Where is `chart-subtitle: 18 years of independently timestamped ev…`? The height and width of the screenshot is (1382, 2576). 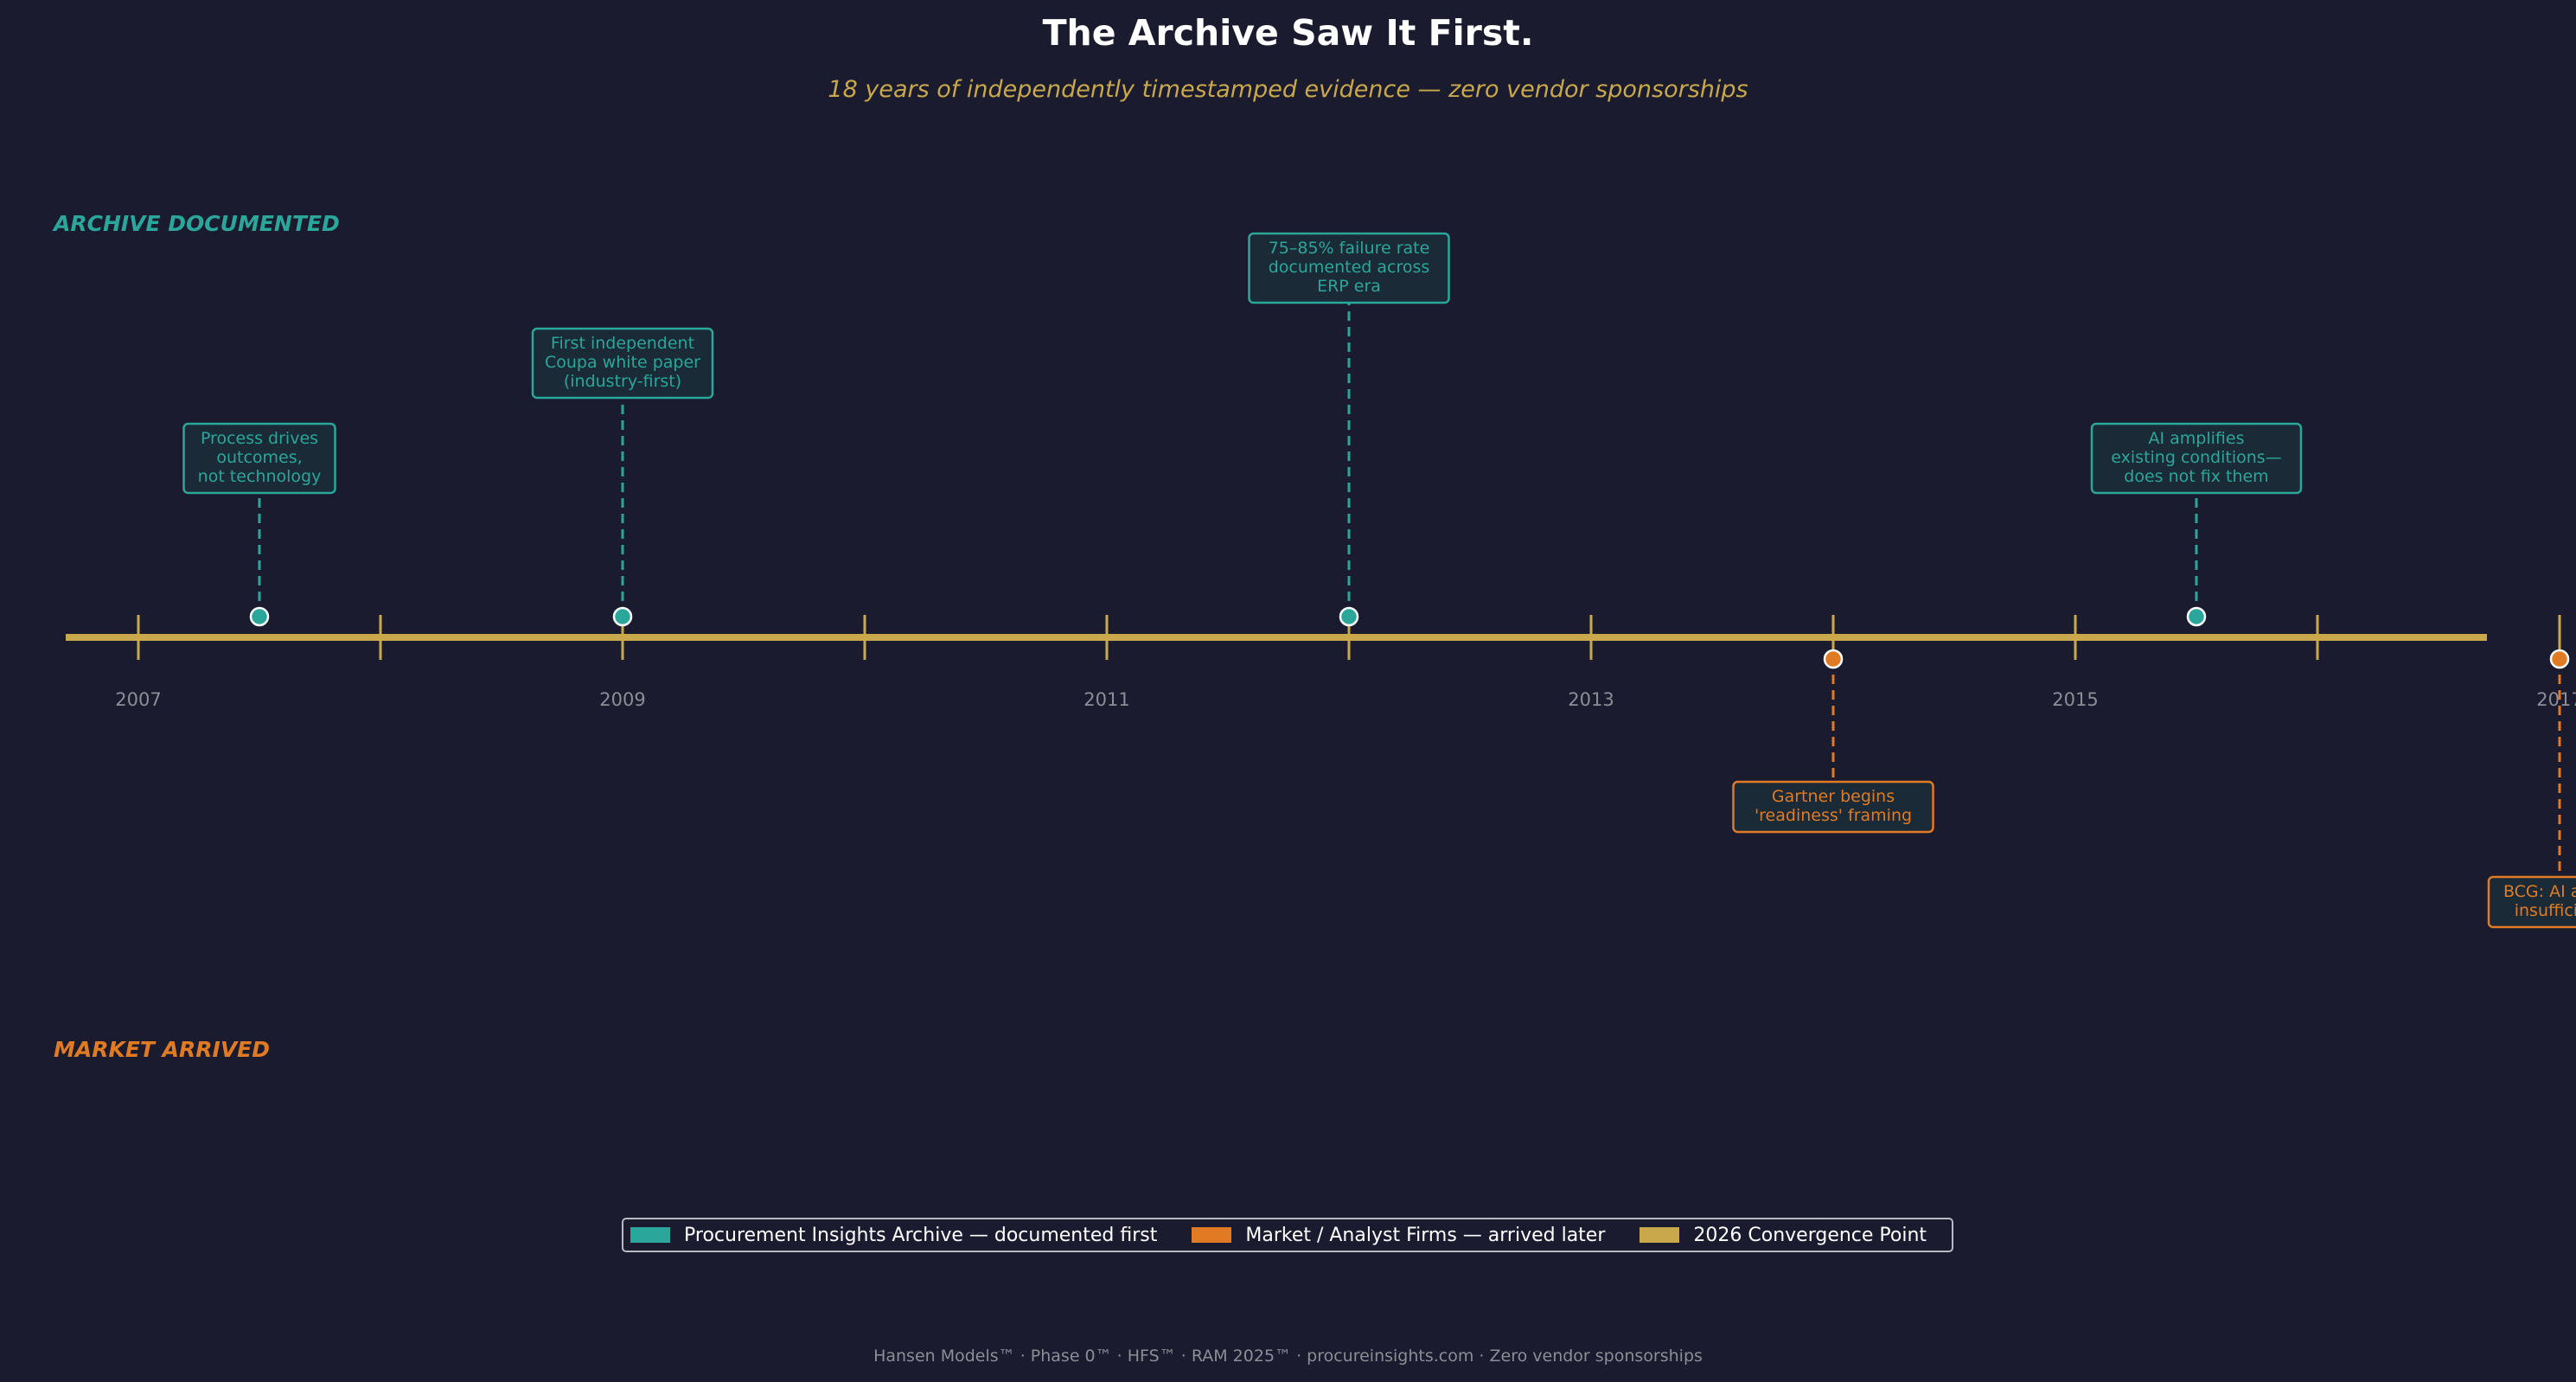
chart-subtitle: 18 years of independently timestamped ev… is located at coordinates (1288, 89).